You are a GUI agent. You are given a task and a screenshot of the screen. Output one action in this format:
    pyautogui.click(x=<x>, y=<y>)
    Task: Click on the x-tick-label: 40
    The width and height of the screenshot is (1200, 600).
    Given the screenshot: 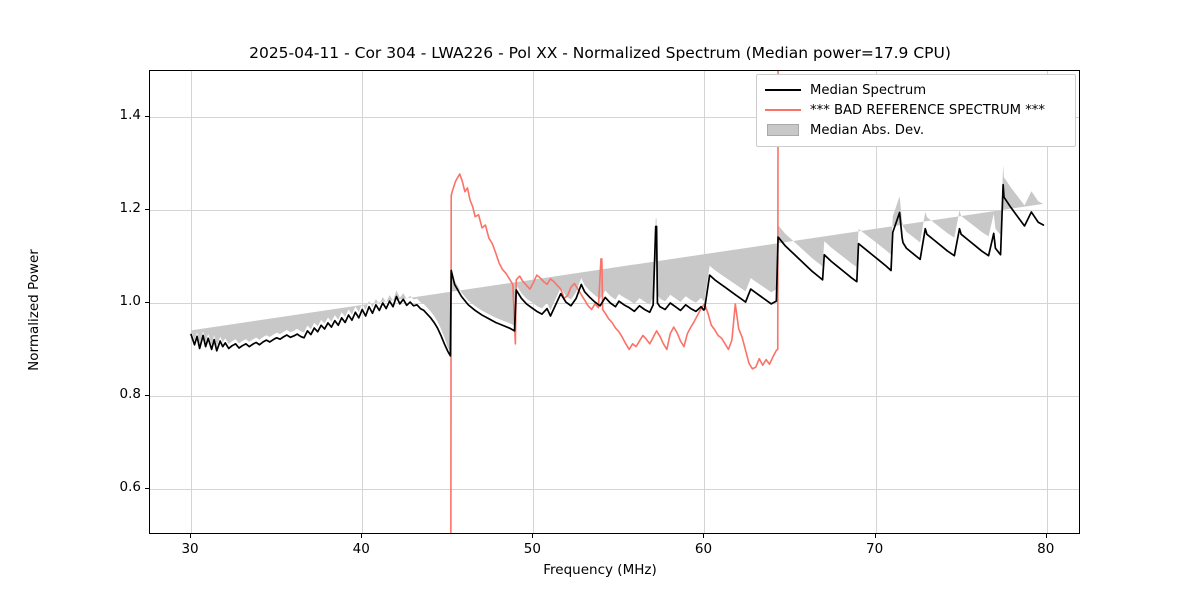 What is the action you would take?
    pyautogui.click(x=361, y=549)
    